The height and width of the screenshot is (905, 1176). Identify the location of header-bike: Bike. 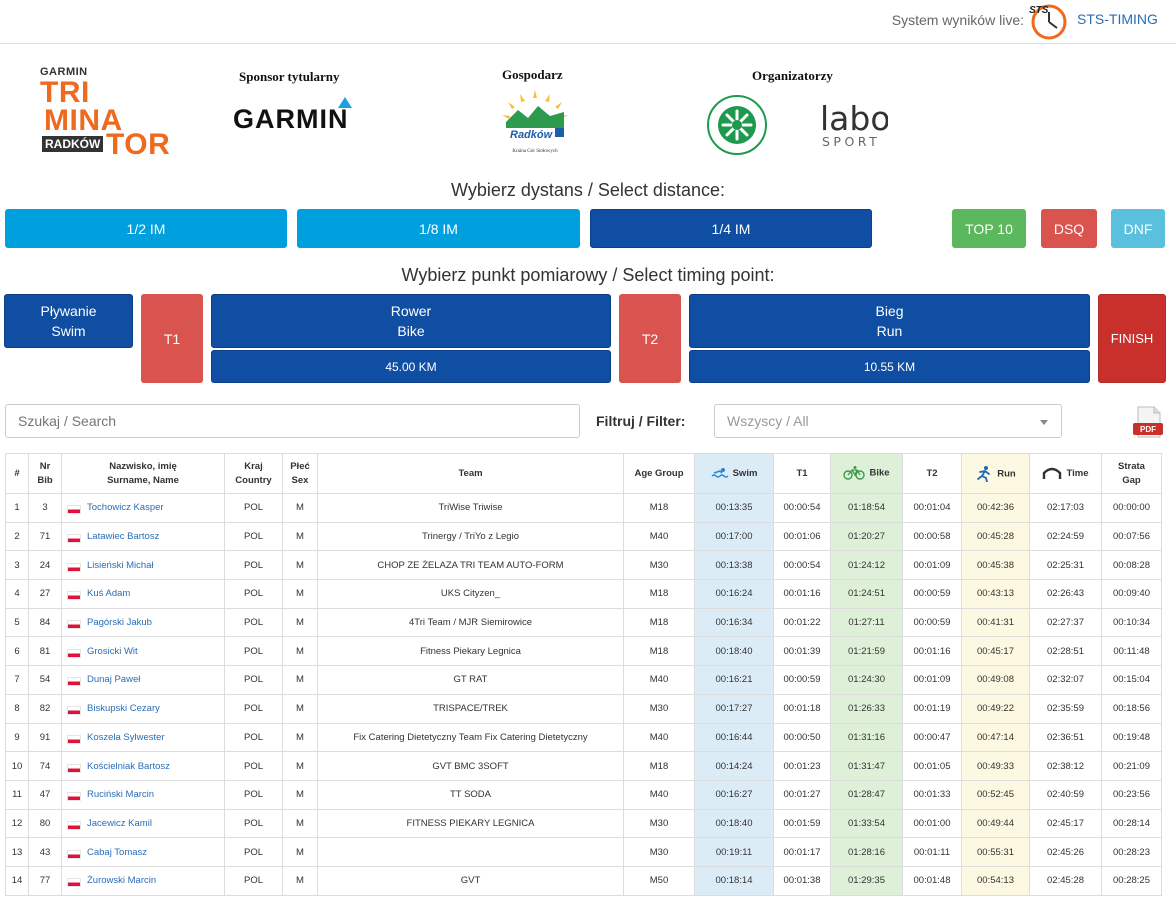
(866, 473).